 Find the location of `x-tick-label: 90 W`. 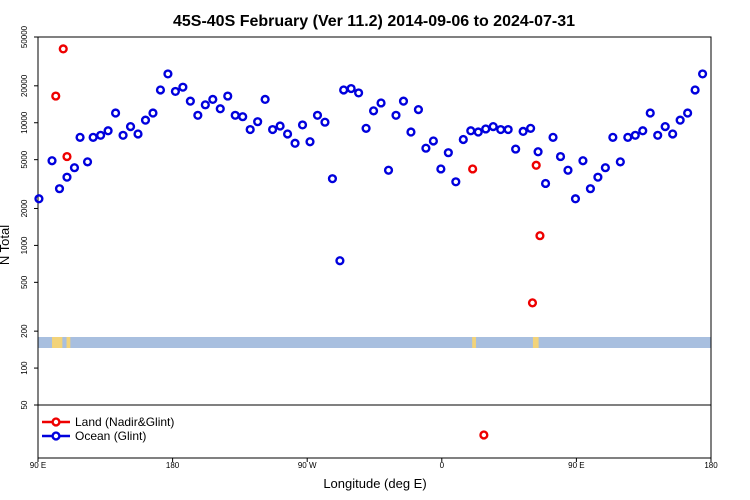

x-tick-label: 90 W is located at coordinates (307, 465).